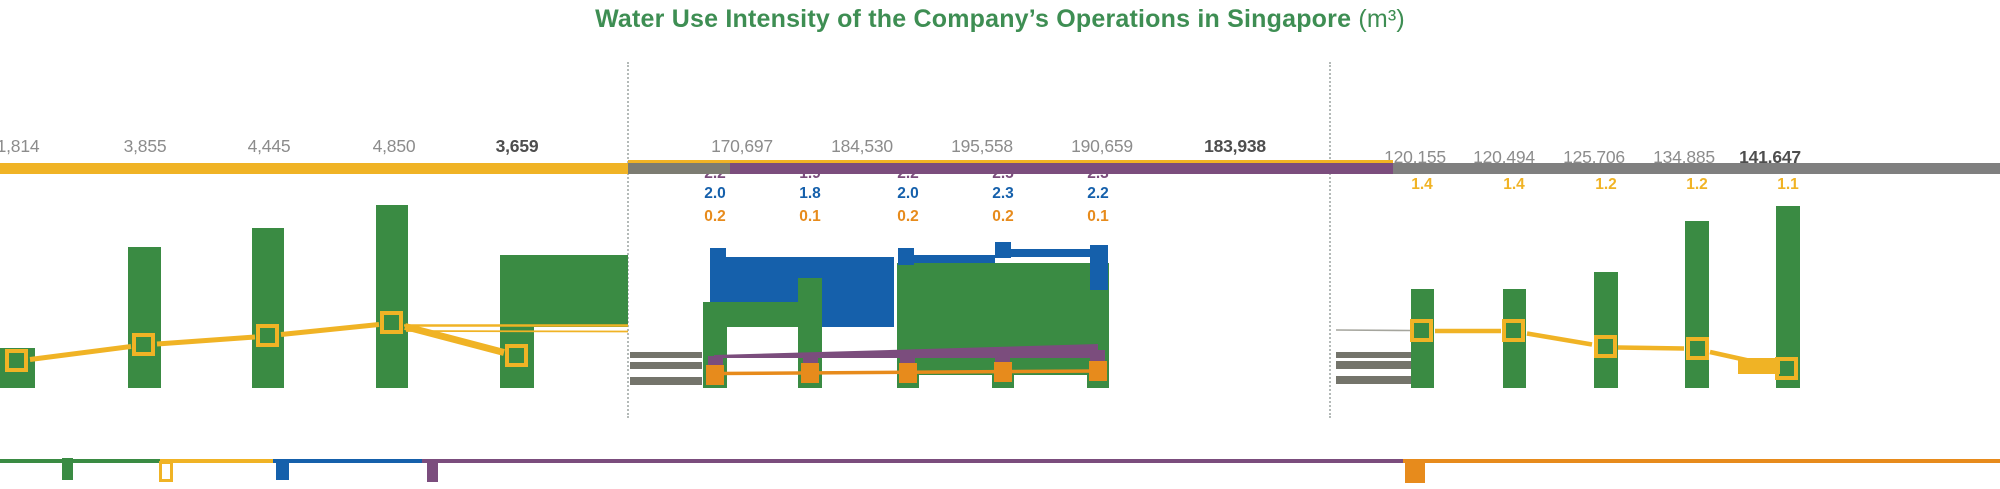  What do you see at coordinates (1010, 161) in the screenshot?
I see `yellow-overline` at bounding box center [1010, 161].